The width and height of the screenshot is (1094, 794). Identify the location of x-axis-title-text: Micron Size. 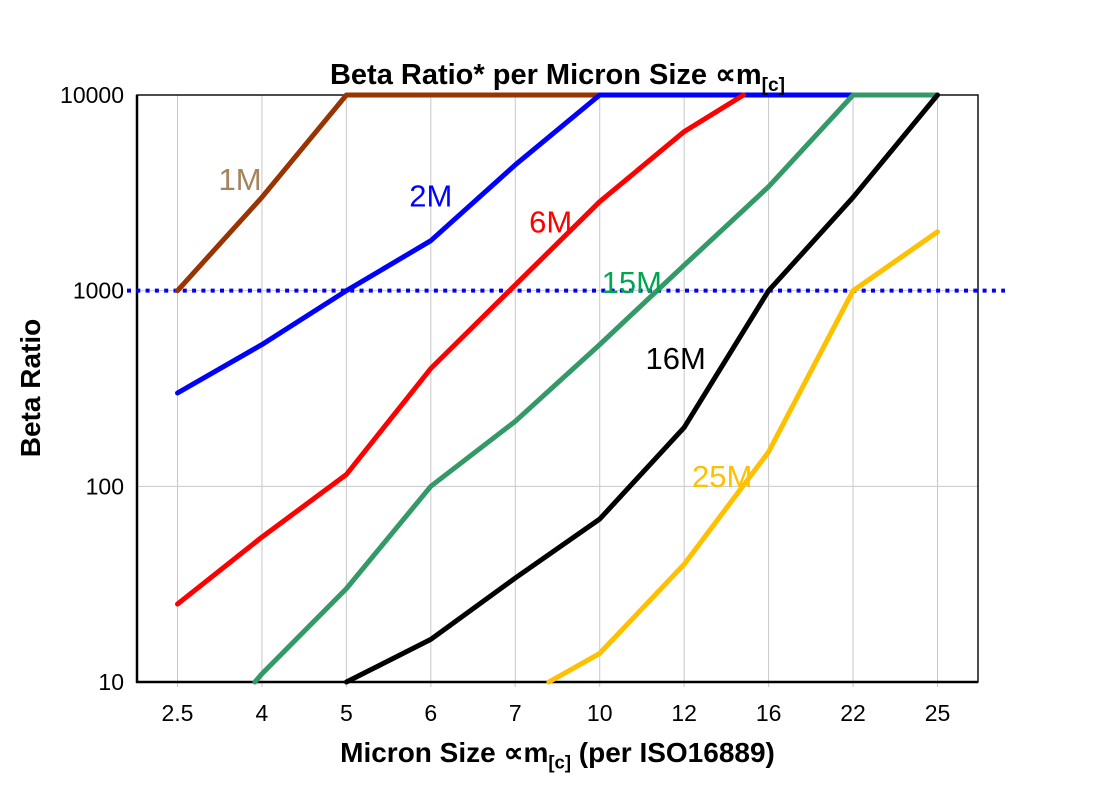
(418, 752).